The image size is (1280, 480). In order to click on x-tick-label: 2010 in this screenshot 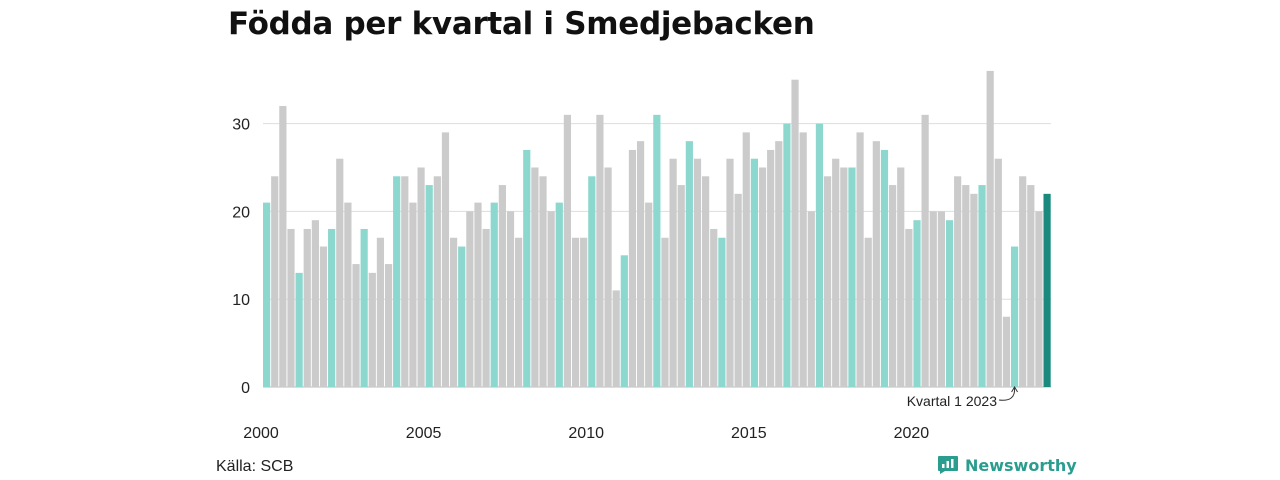, I will do `click(586, 433)`.